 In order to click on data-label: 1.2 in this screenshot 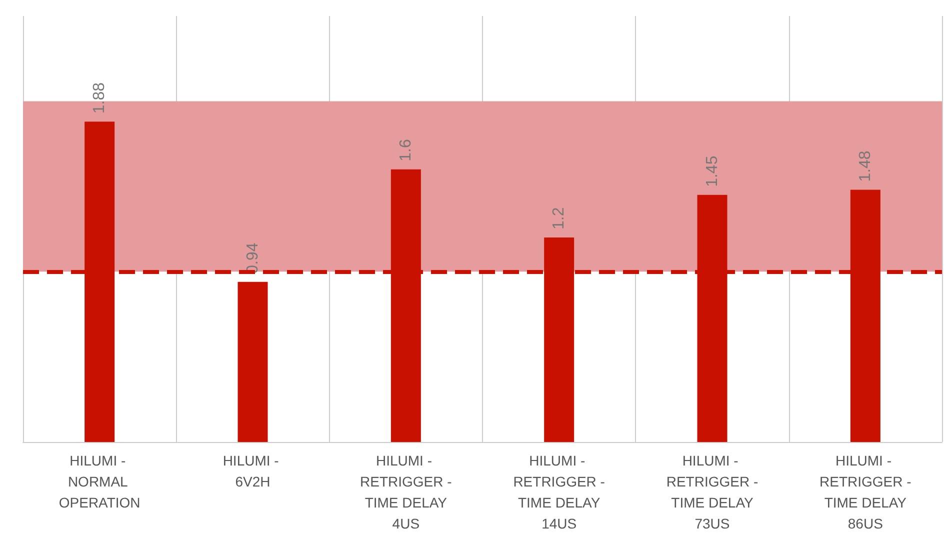, I will do `click(559, 218)`.